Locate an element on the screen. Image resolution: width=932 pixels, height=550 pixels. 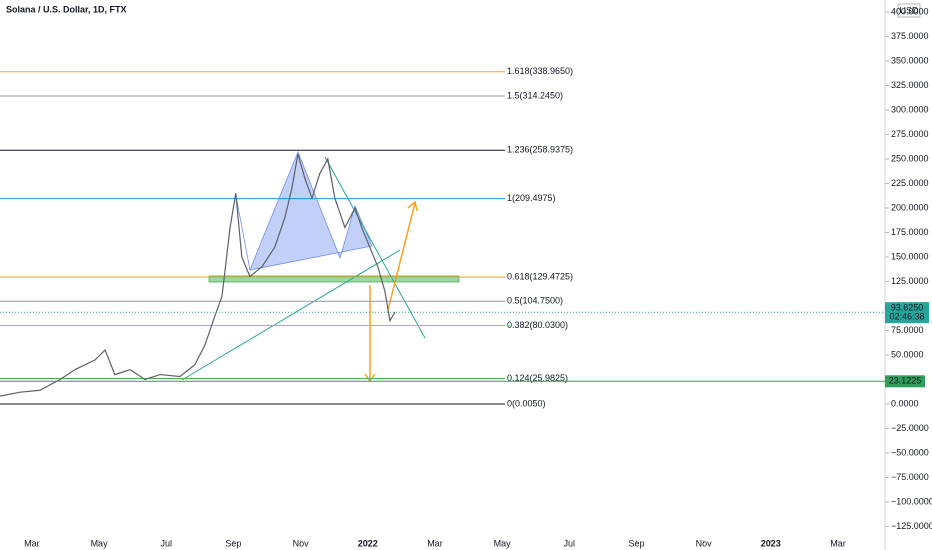
countdown: 02:46:38 is located at coordinates (906, 317).